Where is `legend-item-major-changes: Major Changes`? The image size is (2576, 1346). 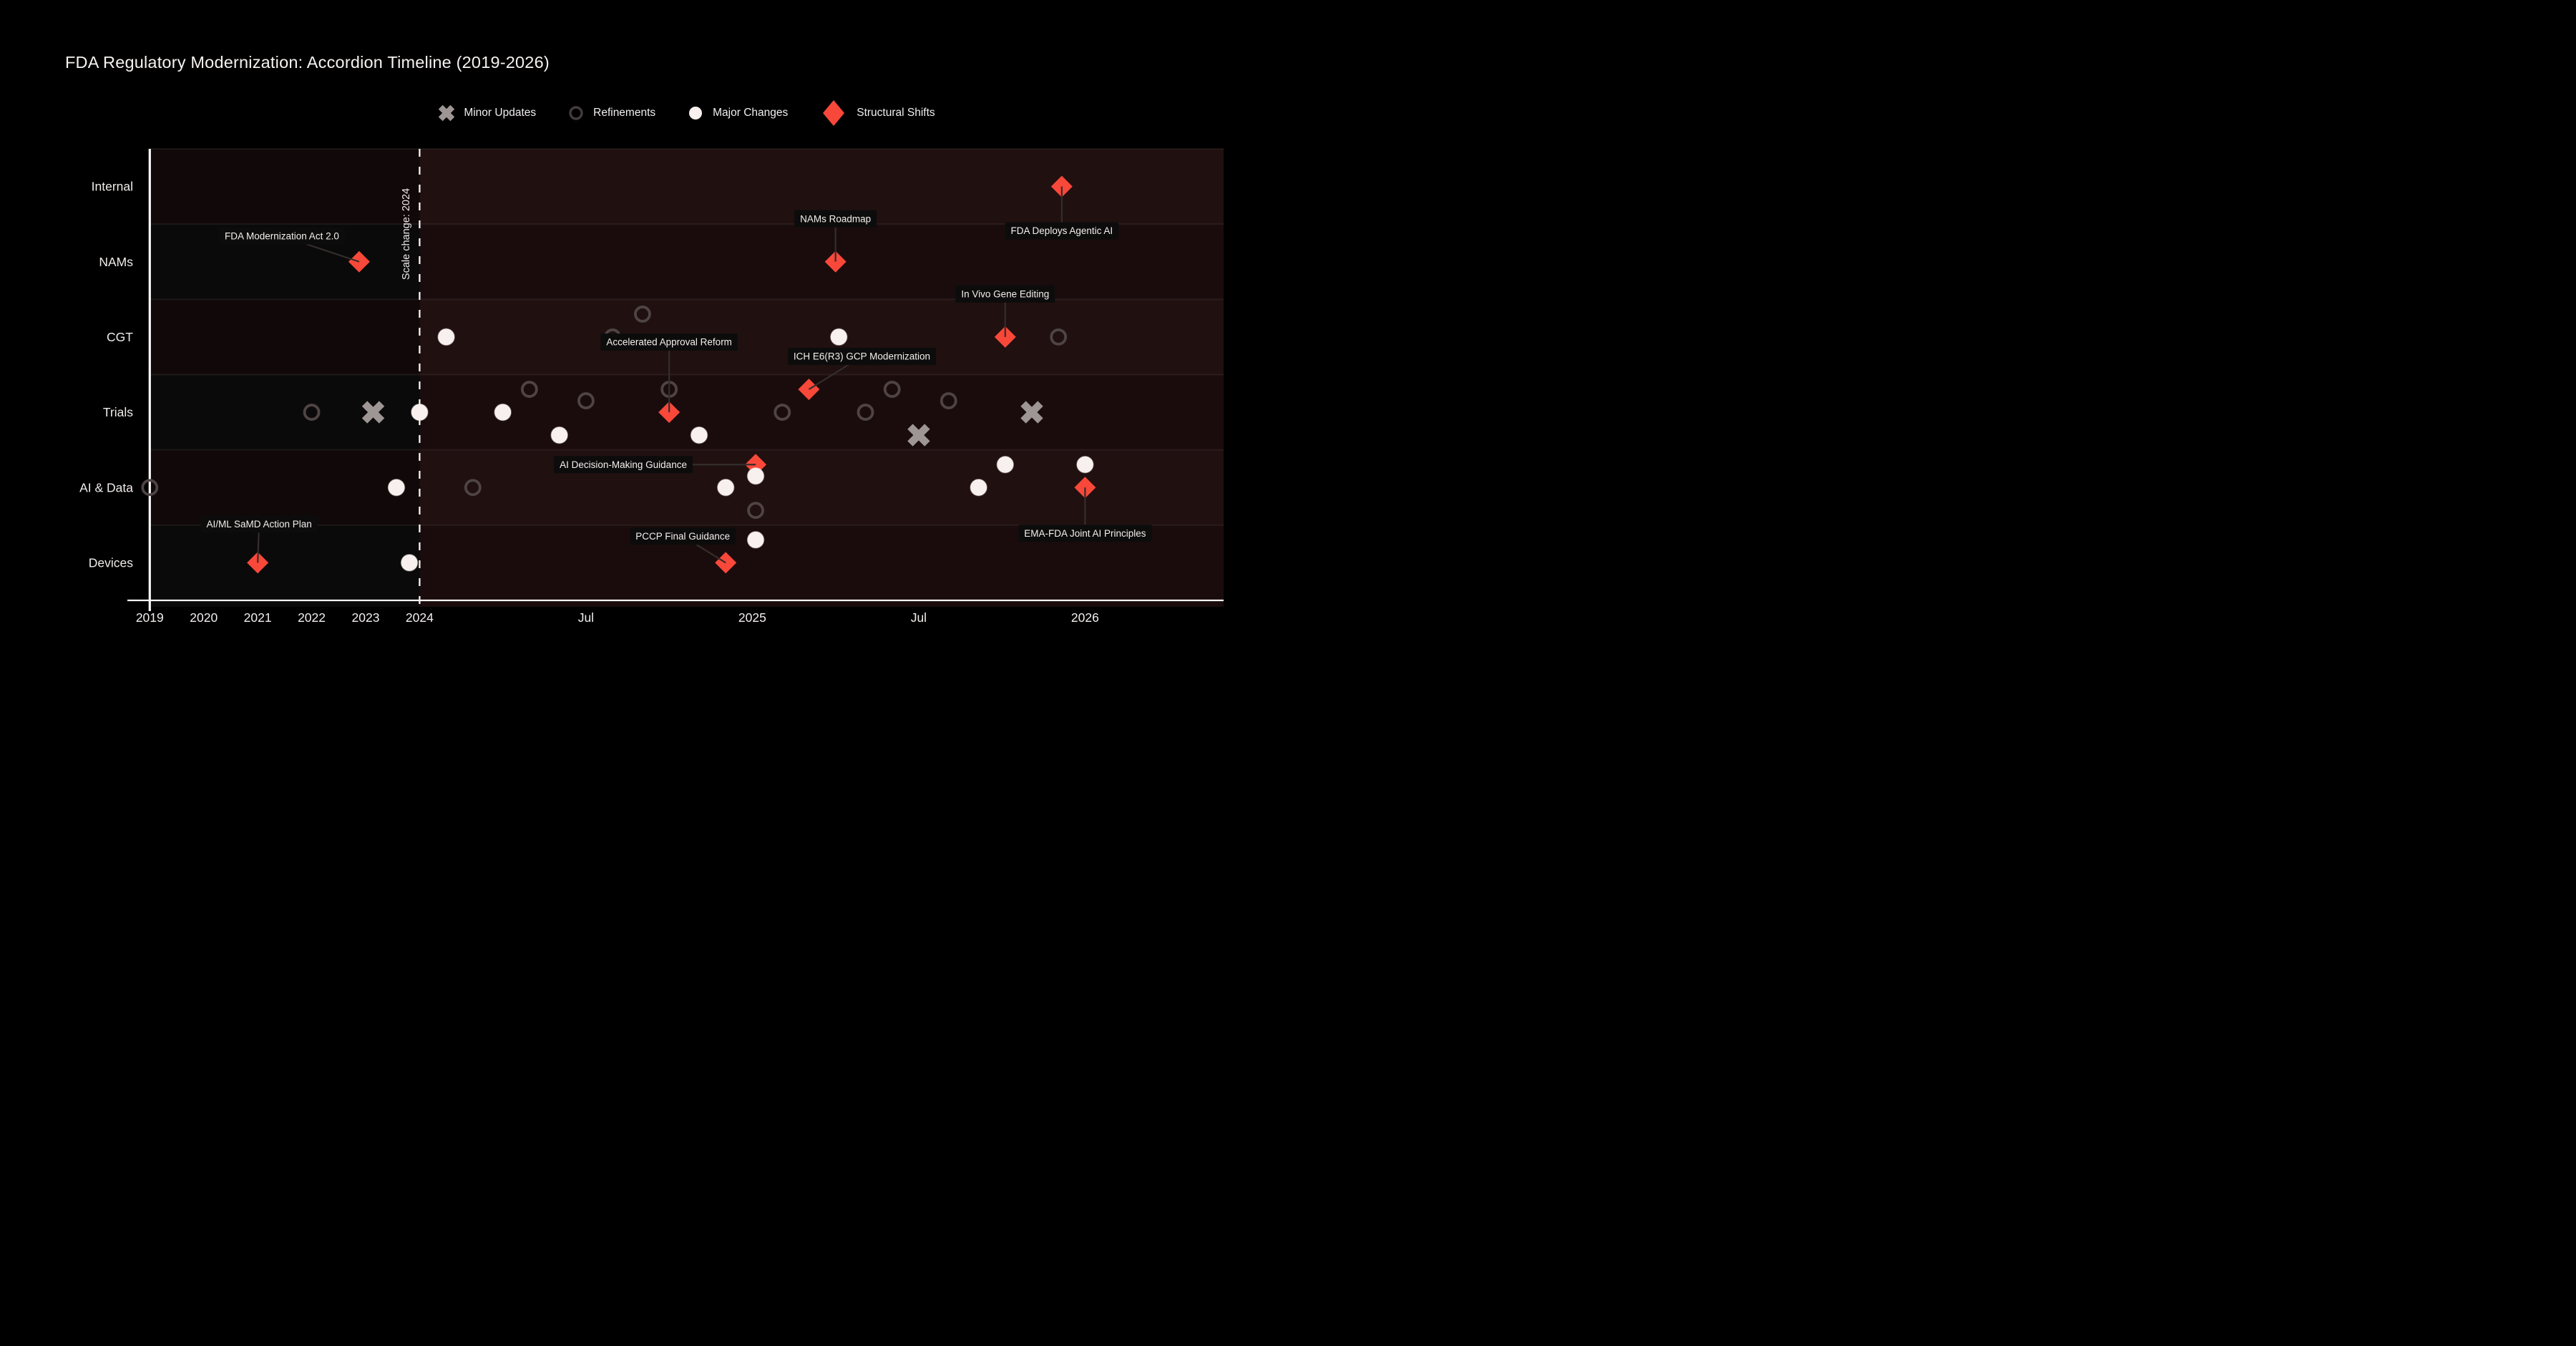 legend-item-major-changes: Major Changes is located at coordinates (737, 113).